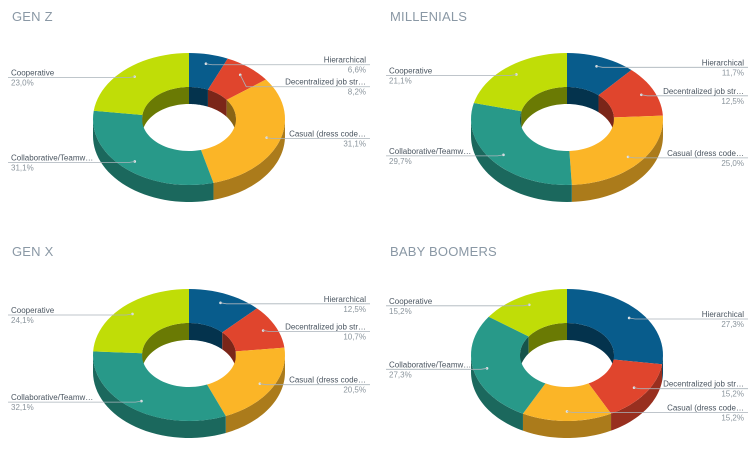  What do you see at coordinates (733, 72) in the screenshot?
I see `slice-value-label: 11,7%` at bounding box center [733, 72].